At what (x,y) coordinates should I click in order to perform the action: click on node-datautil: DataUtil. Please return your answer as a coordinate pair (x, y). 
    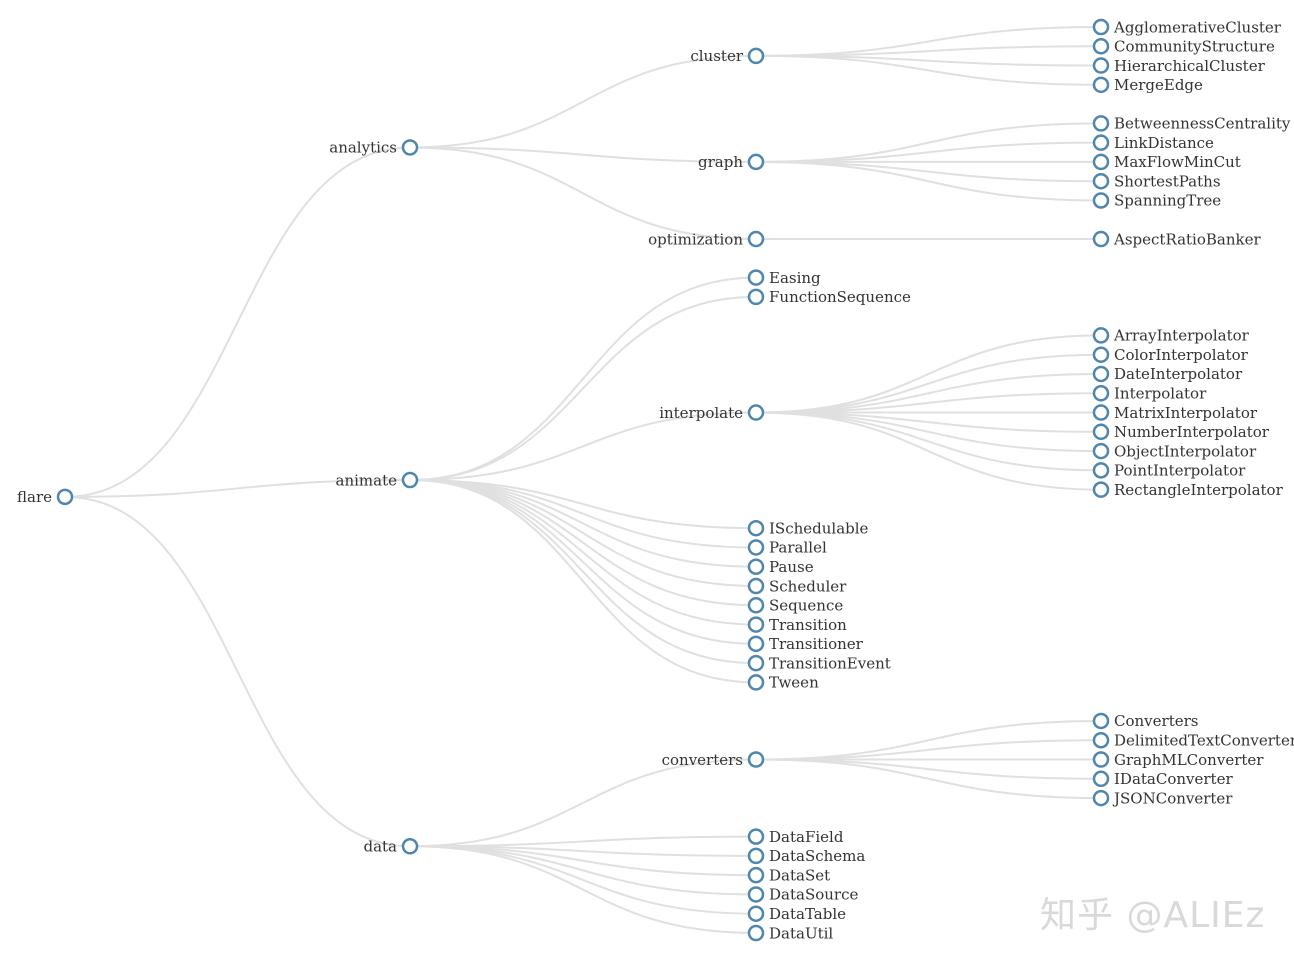
    Looking at the image, I should click on (790, 933).